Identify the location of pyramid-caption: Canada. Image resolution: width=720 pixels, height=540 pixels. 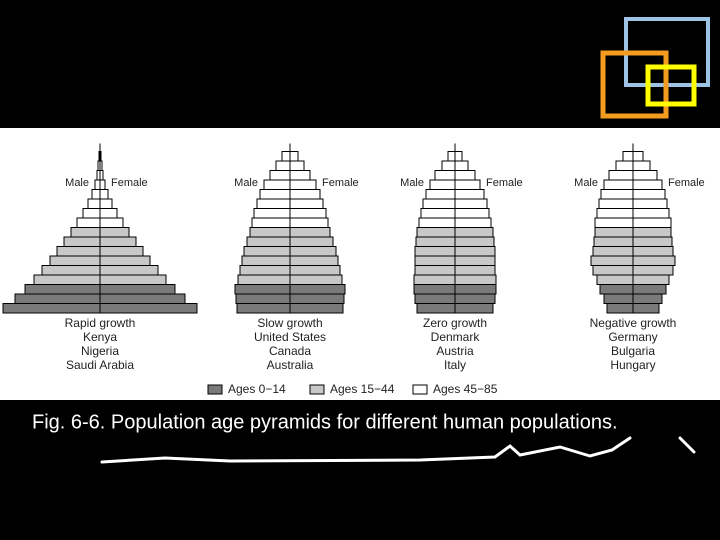
(290, 351).